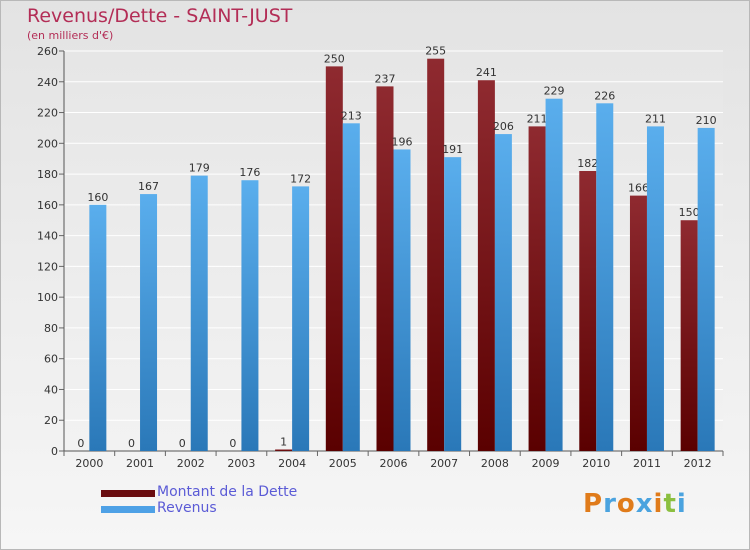 This screenshot has width=750, height=550. I want to click on legend-label-revenus: Revenus, so click(187, 508).